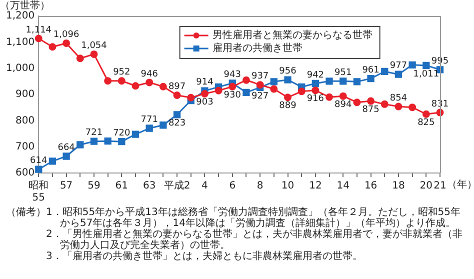 This screenshot has height=279, width=474. What do you see at coordinates (371, 70) in the screenshot?
I see `data-label: 961` at bounding box center [371, 70].